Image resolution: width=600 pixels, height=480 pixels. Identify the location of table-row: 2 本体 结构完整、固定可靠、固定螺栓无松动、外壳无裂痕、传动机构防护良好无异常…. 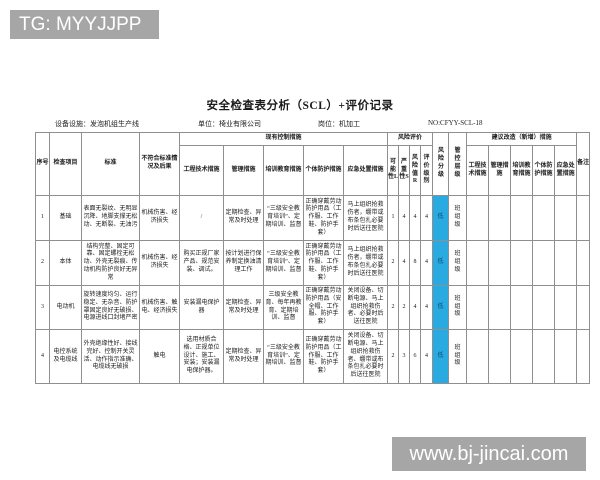
(313, 263).